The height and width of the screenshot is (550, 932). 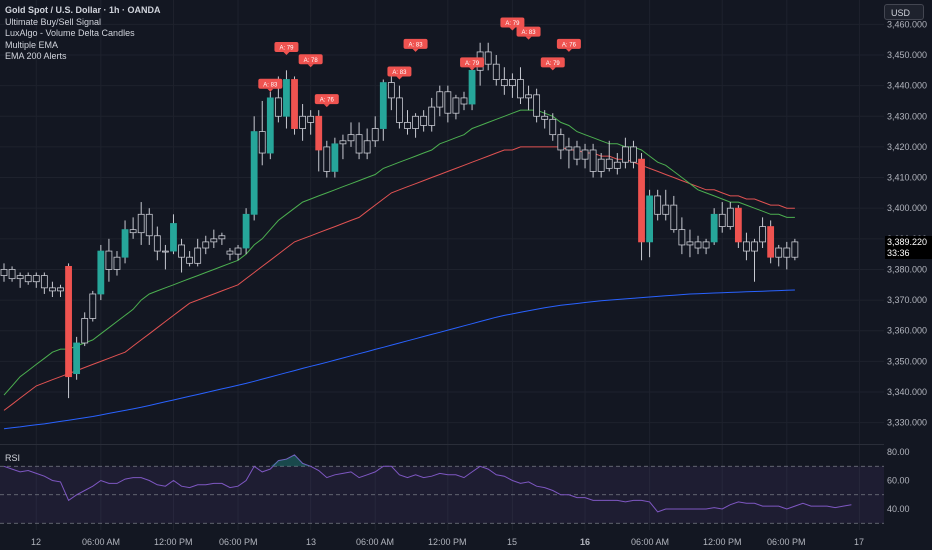 I want to click on rsi-label: RSI, so click(x=13, y=458).